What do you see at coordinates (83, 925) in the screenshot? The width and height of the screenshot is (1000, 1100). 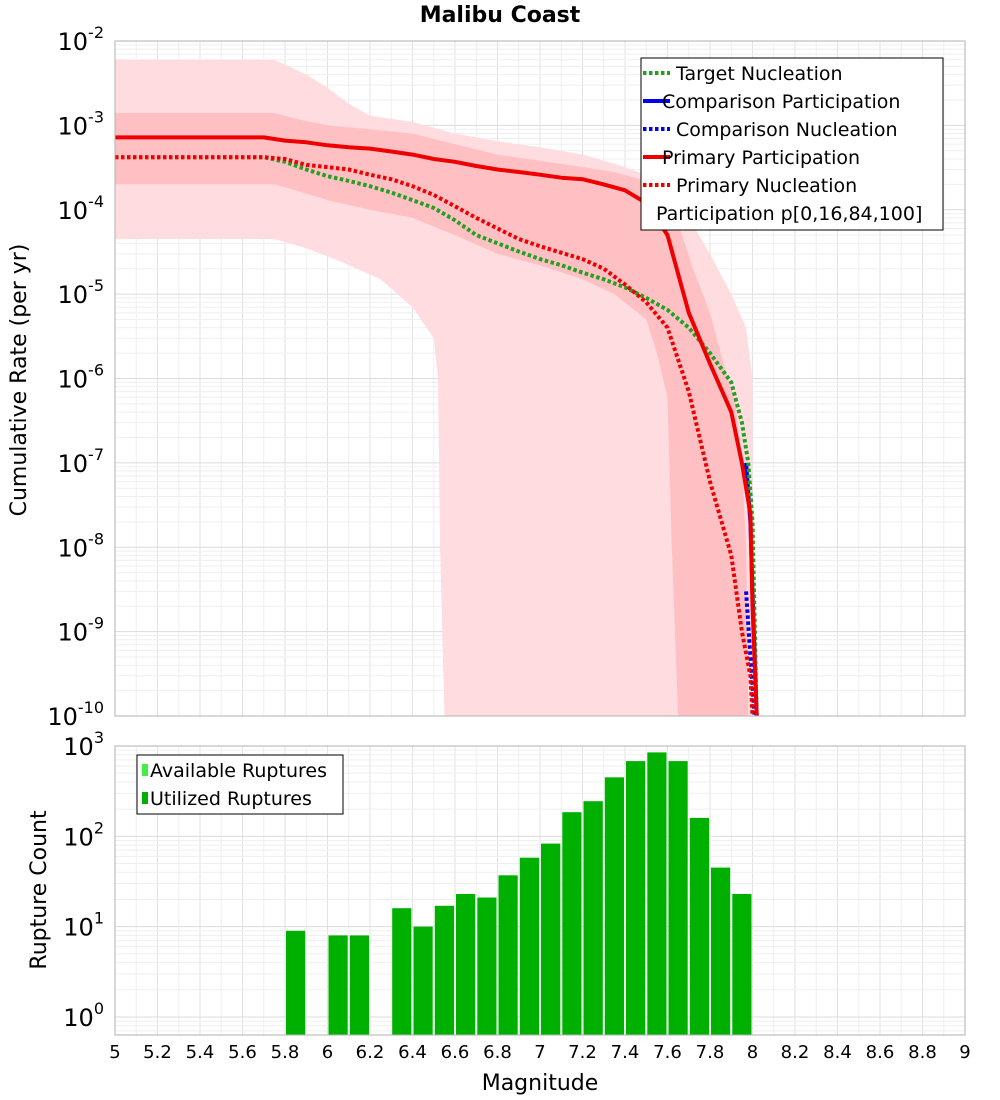 I see `count-y-tick-label: 10¹` at bounding box center [83, 925].